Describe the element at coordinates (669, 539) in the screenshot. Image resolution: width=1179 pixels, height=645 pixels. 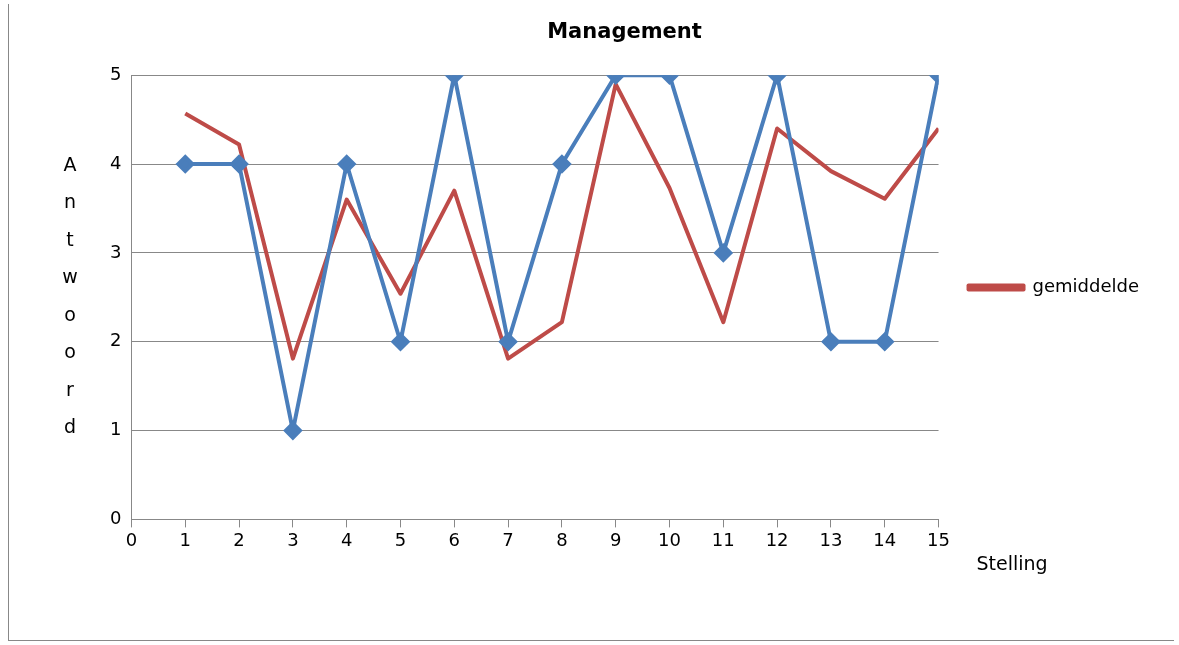
I see `x-tick-label: 10` at that location.